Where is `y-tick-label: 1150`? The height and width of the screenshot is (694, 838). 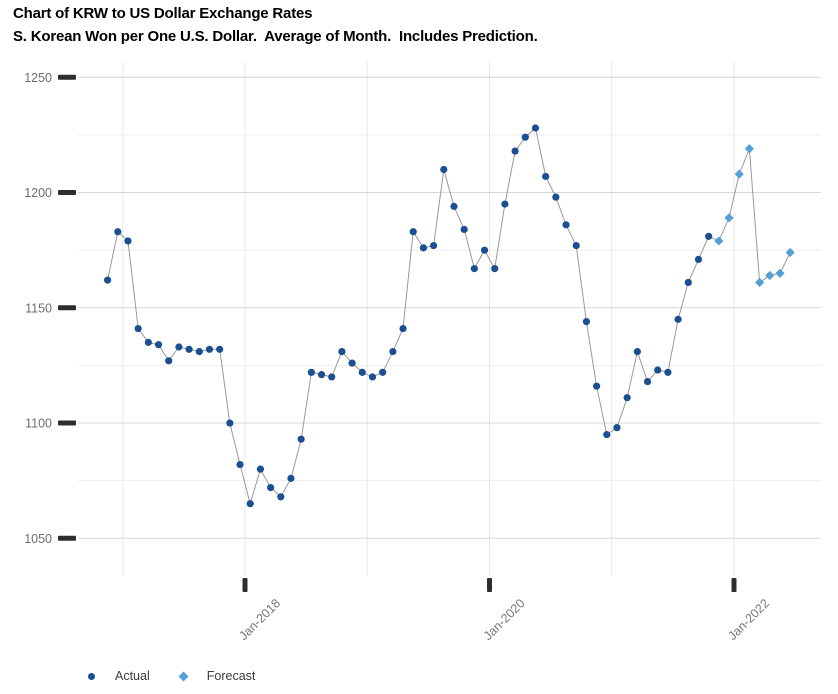 y-tick-label: 1150 is located at coordinates (38, 308).